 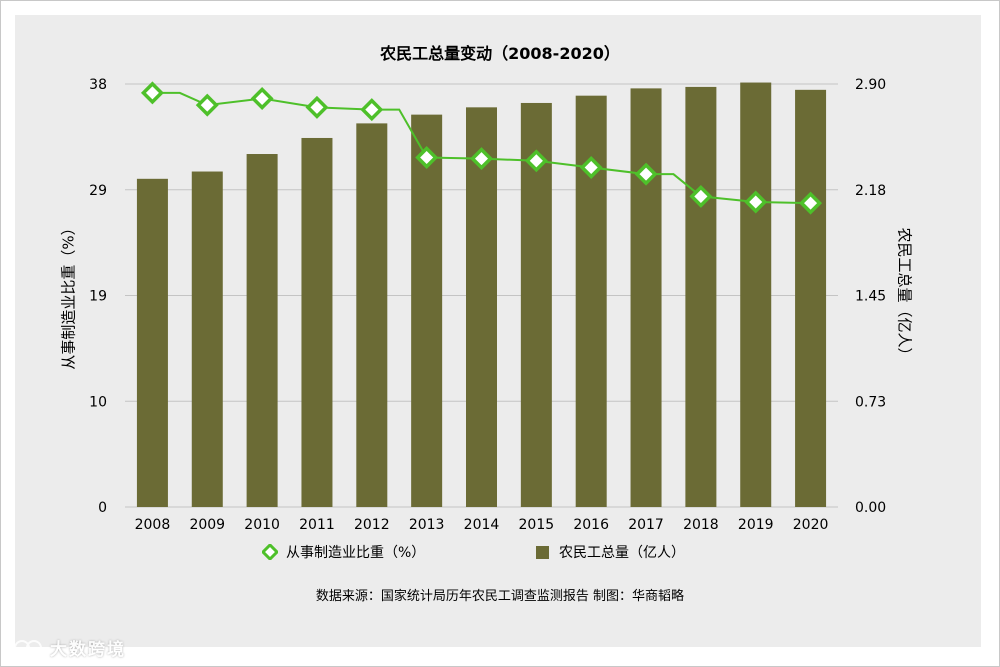 What do you see at coordinates (646, 525) in the screenshot?
I see `x-tick-label: 2017` at bounding box center [646, 525].